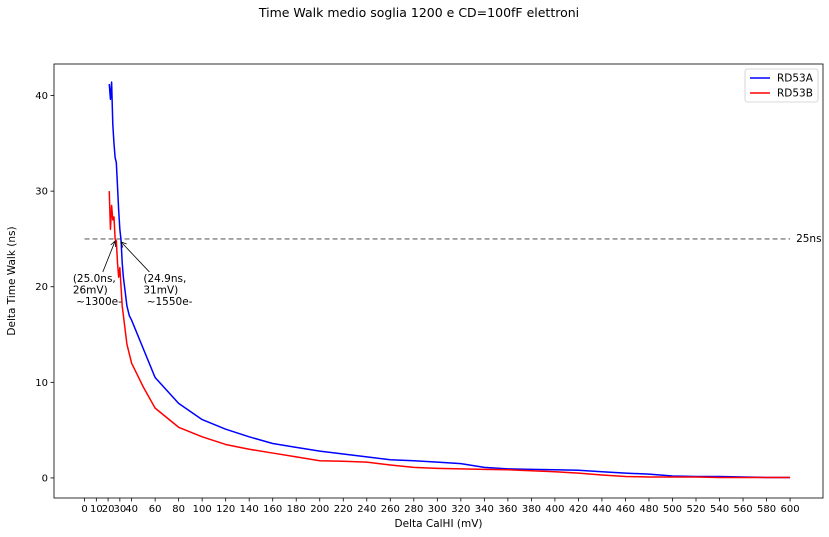 Image resolution: width=829 pixels, height=537 pixels. Describe the element at coordinates (272, 509) in the screenshot. I see `x-tick-label: 160` at that location.